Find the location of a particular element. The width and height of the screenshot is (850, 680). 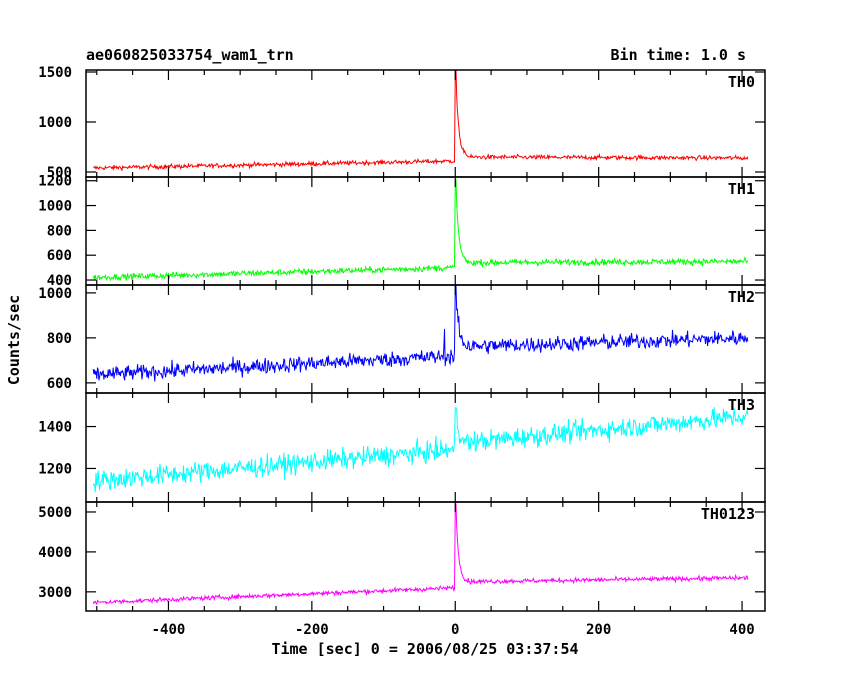

y-tick-label: 1400 is located at coordinates (55, 428).